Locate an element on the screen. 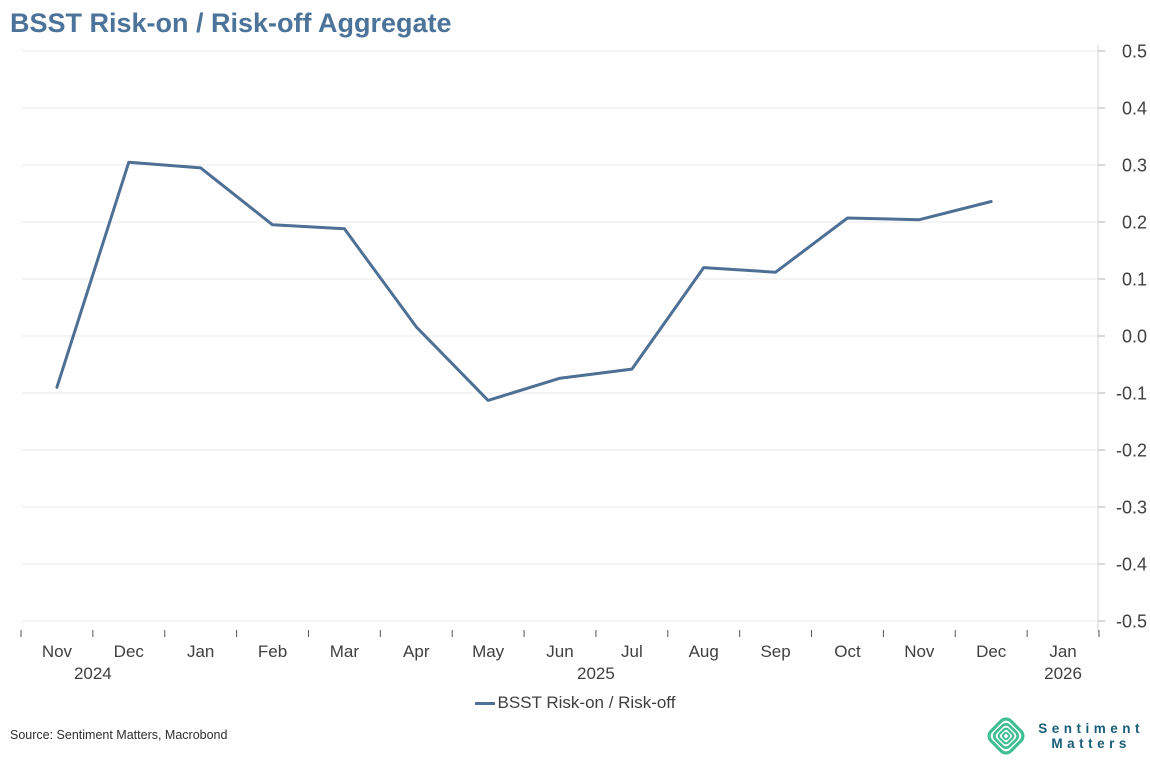 The height and width of the screenshot is (763, 1150). x-axis-year-label: 2025 is located at coordinates (596, 673).